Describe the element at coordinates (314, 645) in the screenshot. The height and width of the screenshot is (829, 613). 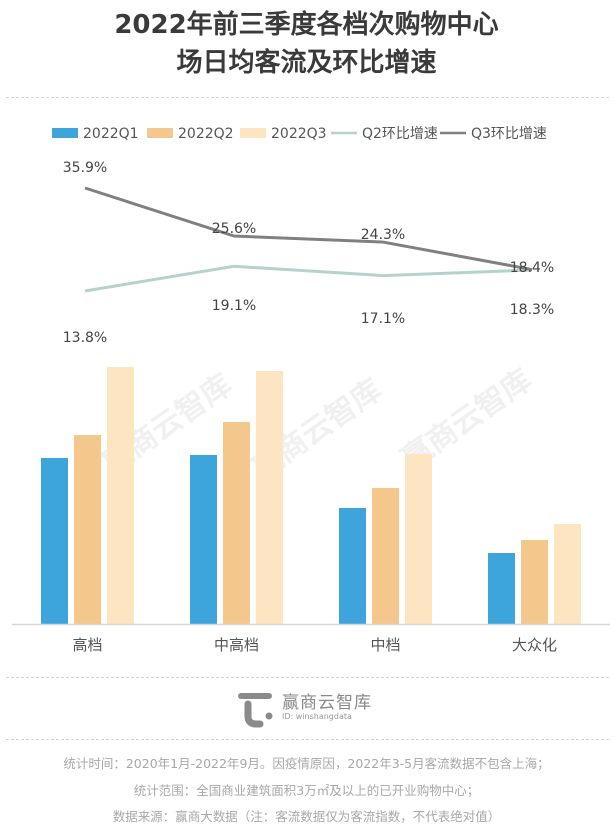
I see `category-labels: 高档 中高档 中档 大众化` at that location.